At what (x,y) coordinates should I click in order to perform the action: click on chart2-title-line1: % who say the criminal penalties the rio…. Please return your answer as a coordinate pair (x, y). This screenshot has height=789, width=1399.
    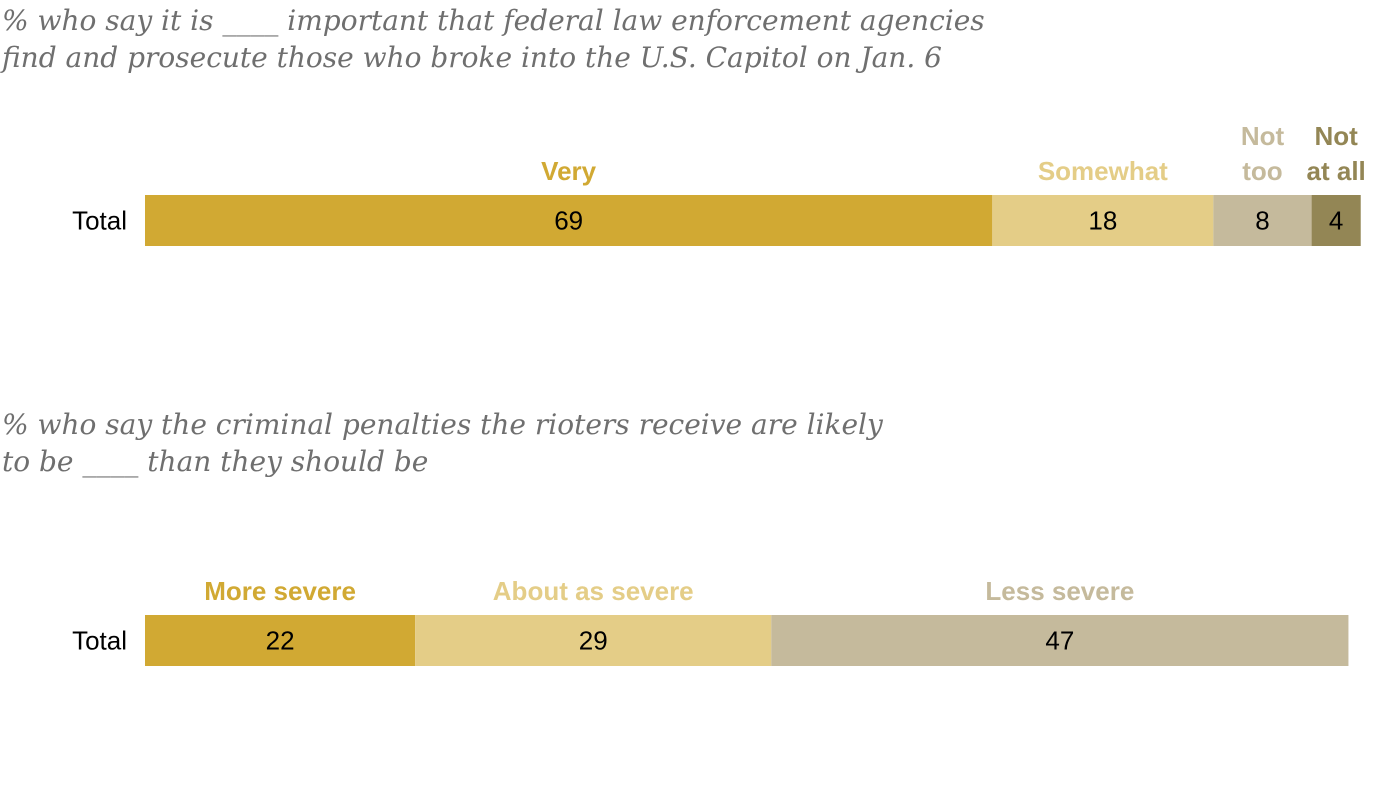
    Looking at the image, I should click on (442, 424).